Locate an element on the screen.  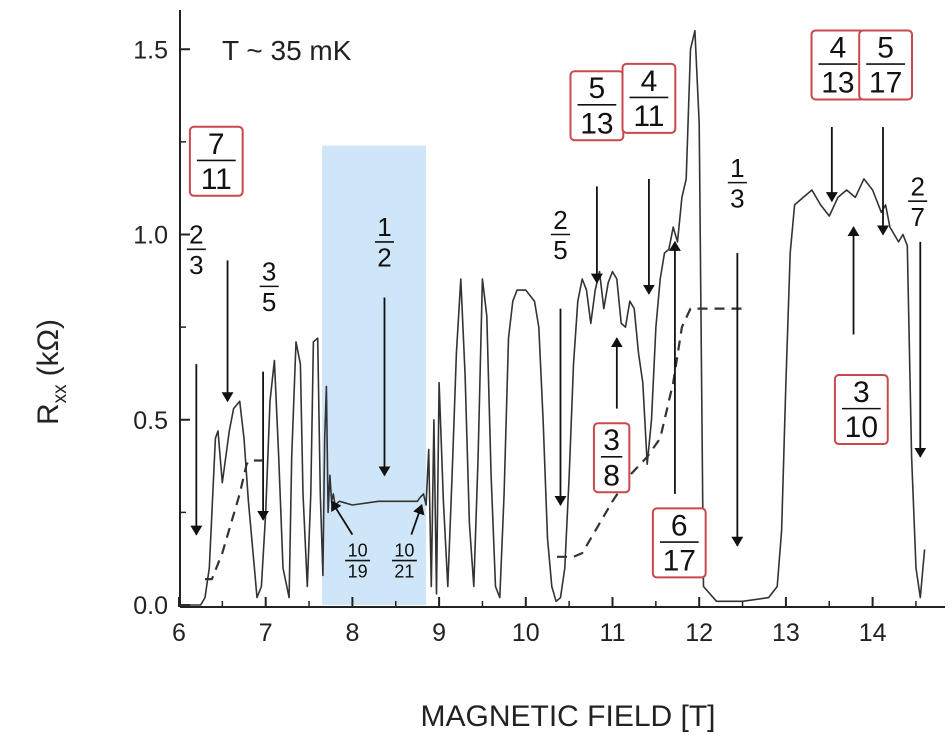
fraction-label-2-3: 23 is located at coordinates (196, 250).